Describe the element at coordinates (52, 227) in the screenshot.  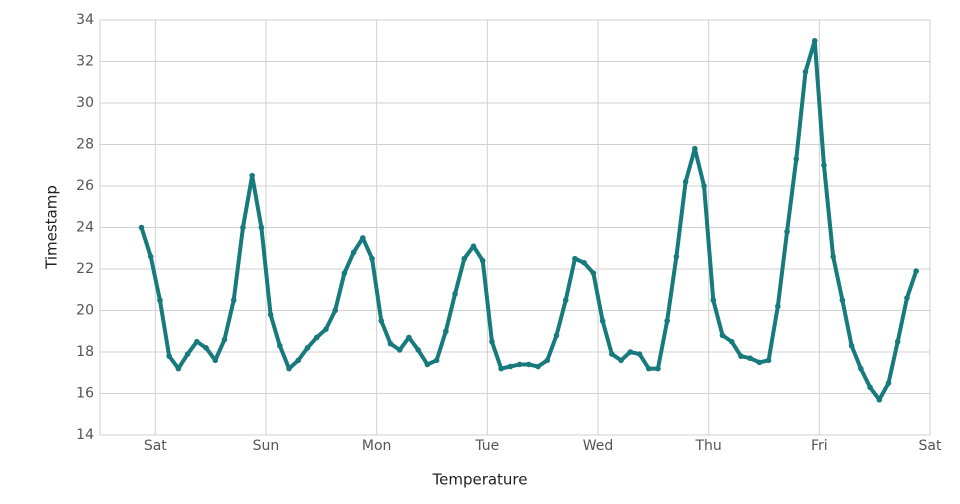
I see `y-axis-label: Timestamp` at that location.